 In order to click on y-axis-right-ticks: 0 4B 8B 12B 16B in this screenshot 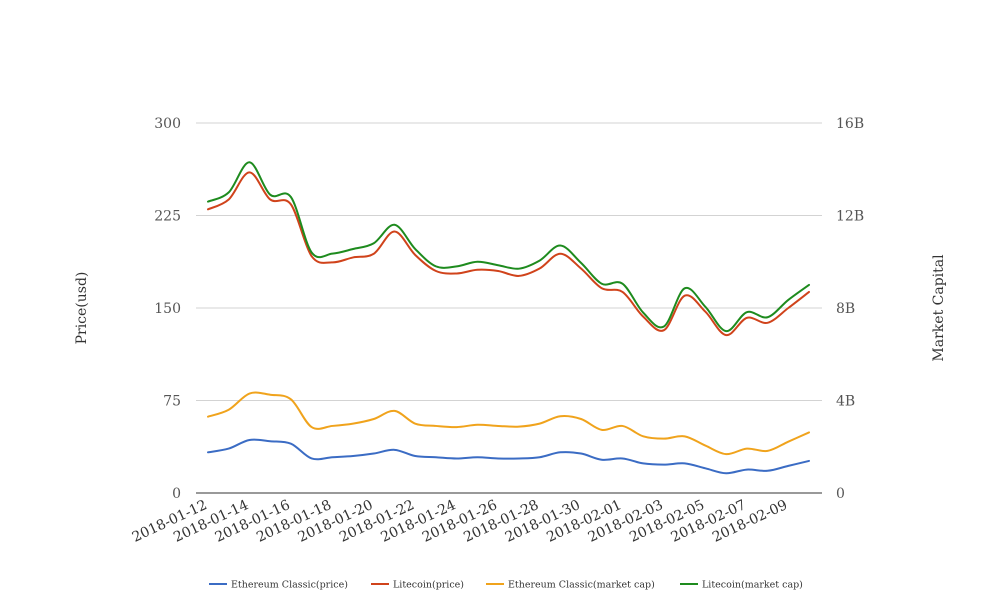, I will do `click(850, 309)`.